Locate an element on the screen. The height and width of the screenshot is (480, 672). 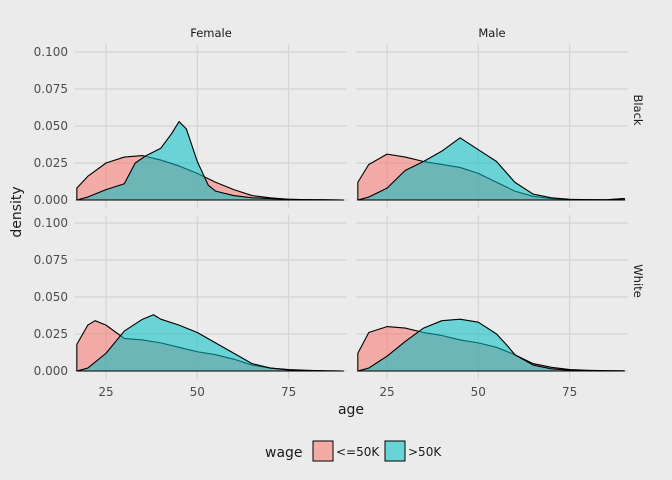
legend-label-gt50k: >50K is located at coordinates (425, 452).